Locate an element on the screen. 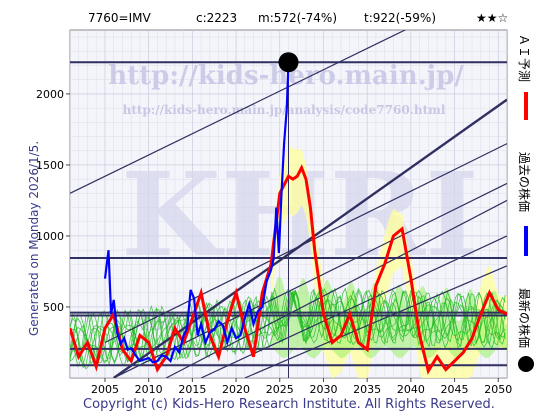 Image resolution: width=560 pixels, height=420 pixels. min-info-label: m:572(-74%) is located at coordinates (297, 18).